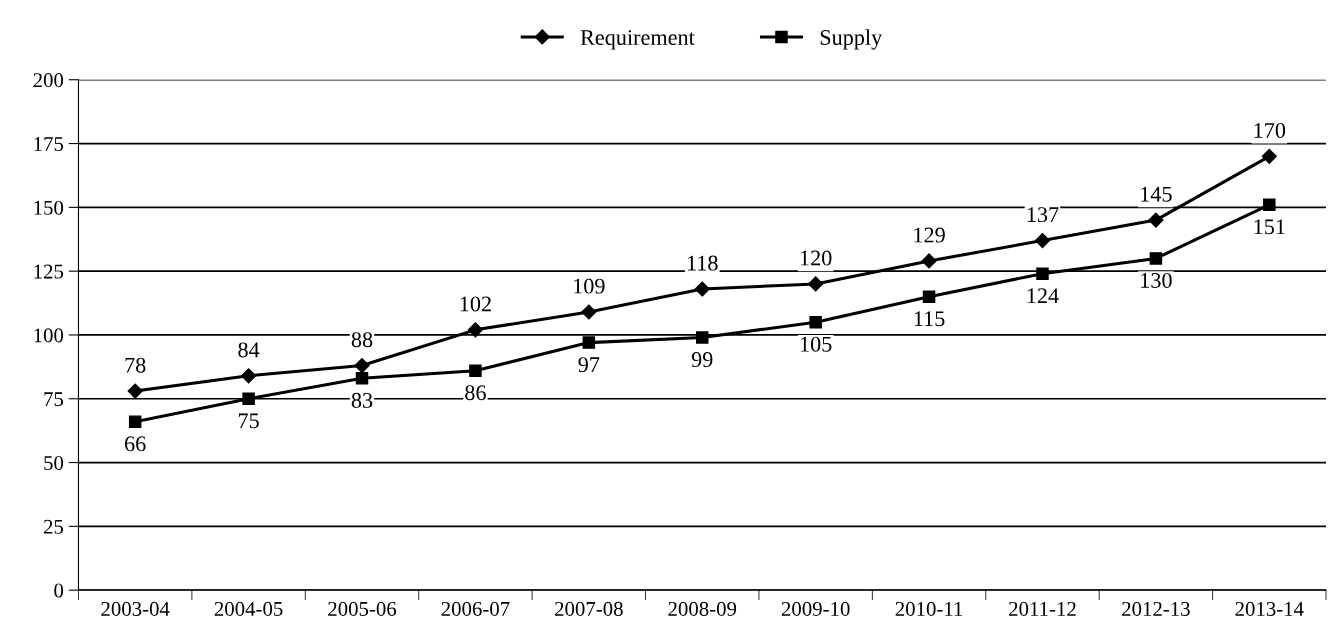  Describe the element at coordinates (135, 365) in the screenshot. I see `data-label: 78` at that location.